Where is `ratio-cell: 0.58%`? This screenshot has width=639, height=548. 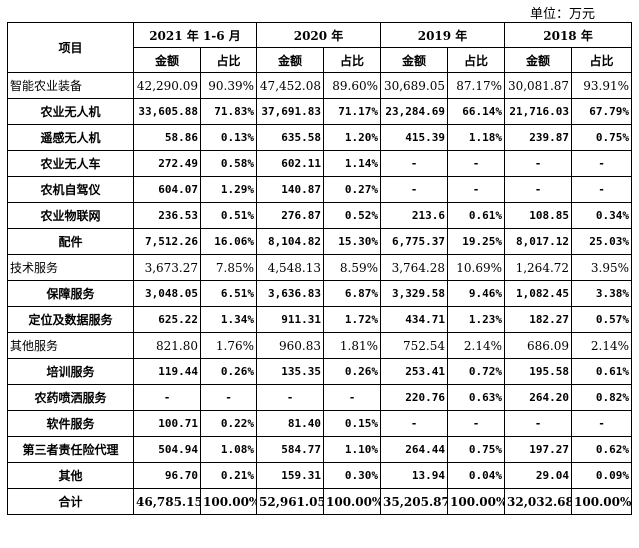 ratio-cell: 0.58% is located at coordinates (228, 163).